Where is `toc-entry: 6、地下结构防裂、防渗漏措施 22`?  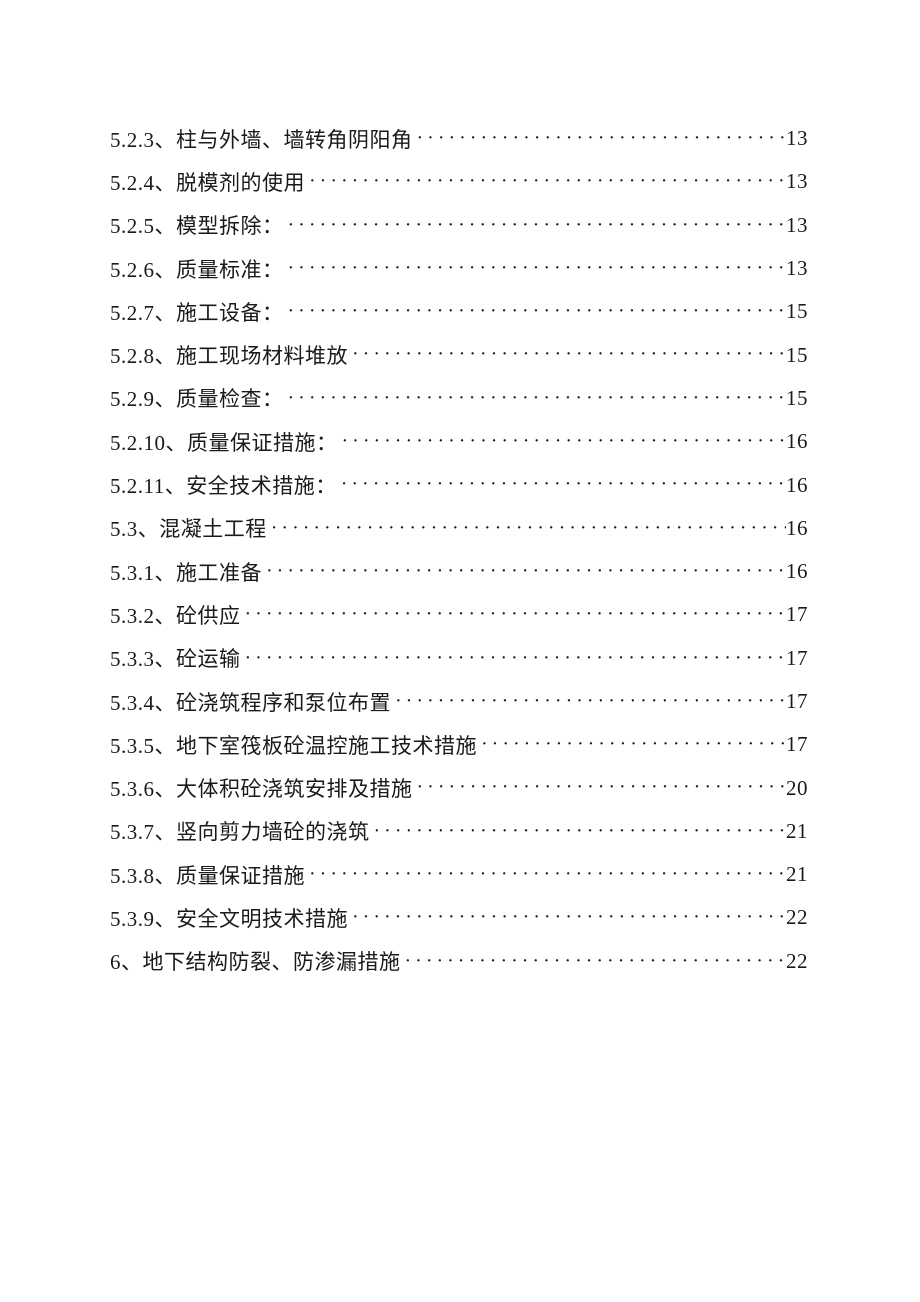
toc-entry: 6、地下结构防裂、防渗漏措施 22 is located at coordinates (459, 961).